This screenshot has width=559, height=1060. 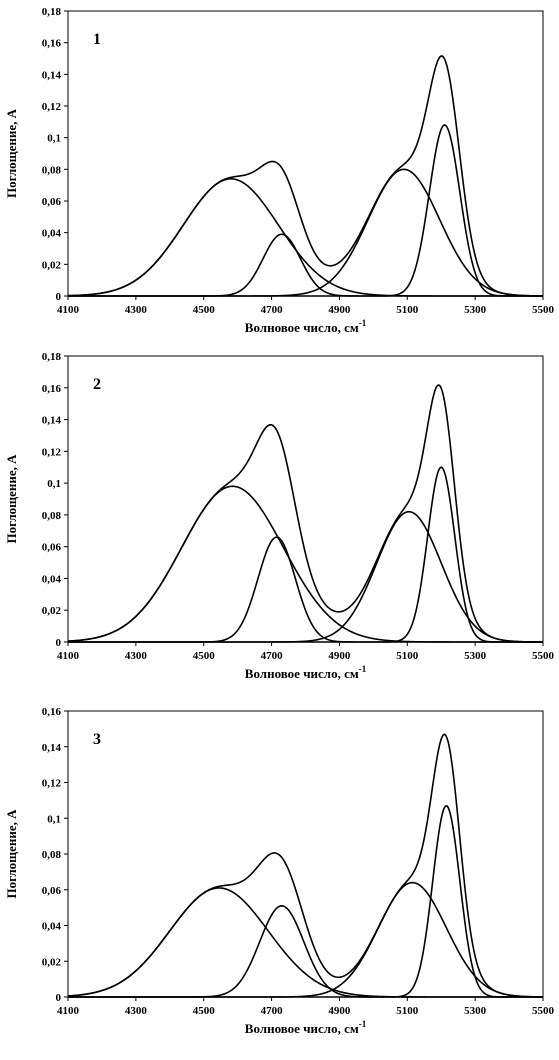 What do you see at coordinates (97, 39) in the screenshot?
I see `panel-number: 1` at bounding box center [97, 39].